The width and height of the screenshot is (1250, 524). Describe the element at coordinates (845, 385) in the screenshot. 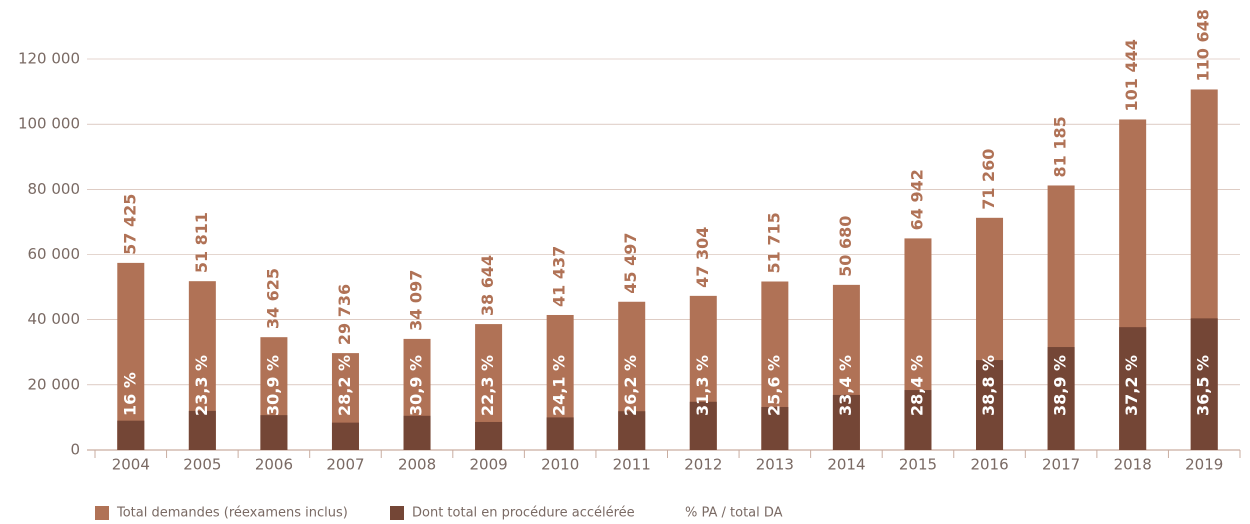

I see `percent-label: 33,4 %` at that location.